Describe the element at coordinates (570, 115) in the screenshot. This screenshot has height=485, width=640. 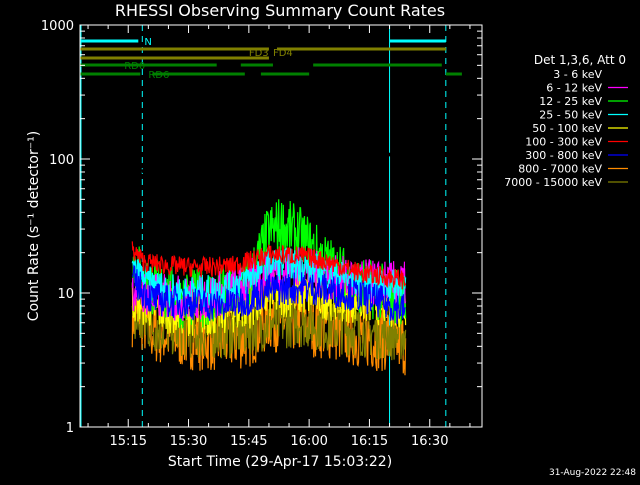
I see `legend-label: 25 - 50 keV` at that location.